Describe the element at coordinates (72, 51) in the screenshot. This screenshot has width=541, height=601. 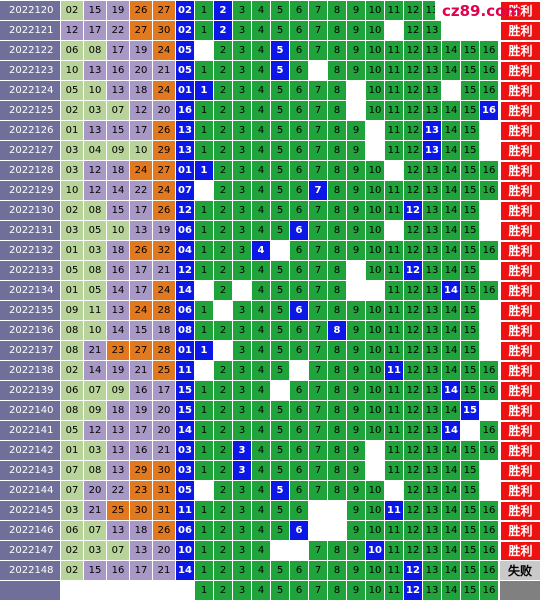
I see `drawn-number: 06` at that location.